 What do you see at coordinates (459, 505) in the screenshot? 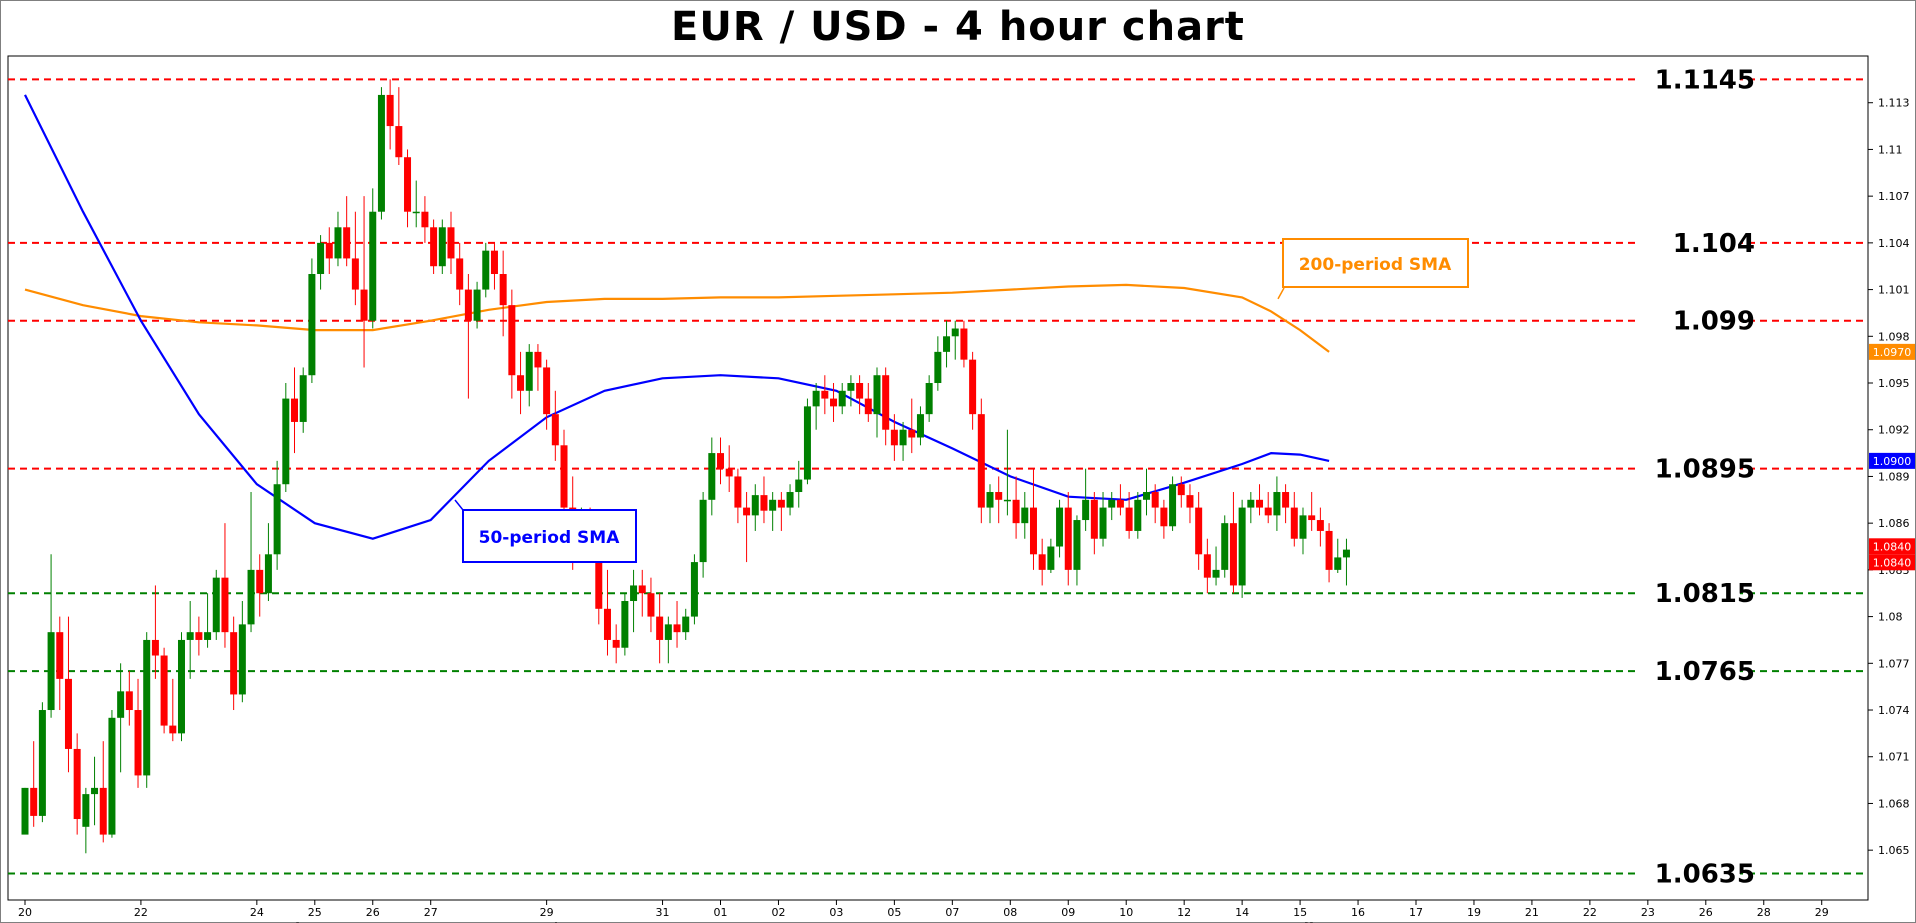
I see `sma-50-leader` at bounding box center [459, 505].